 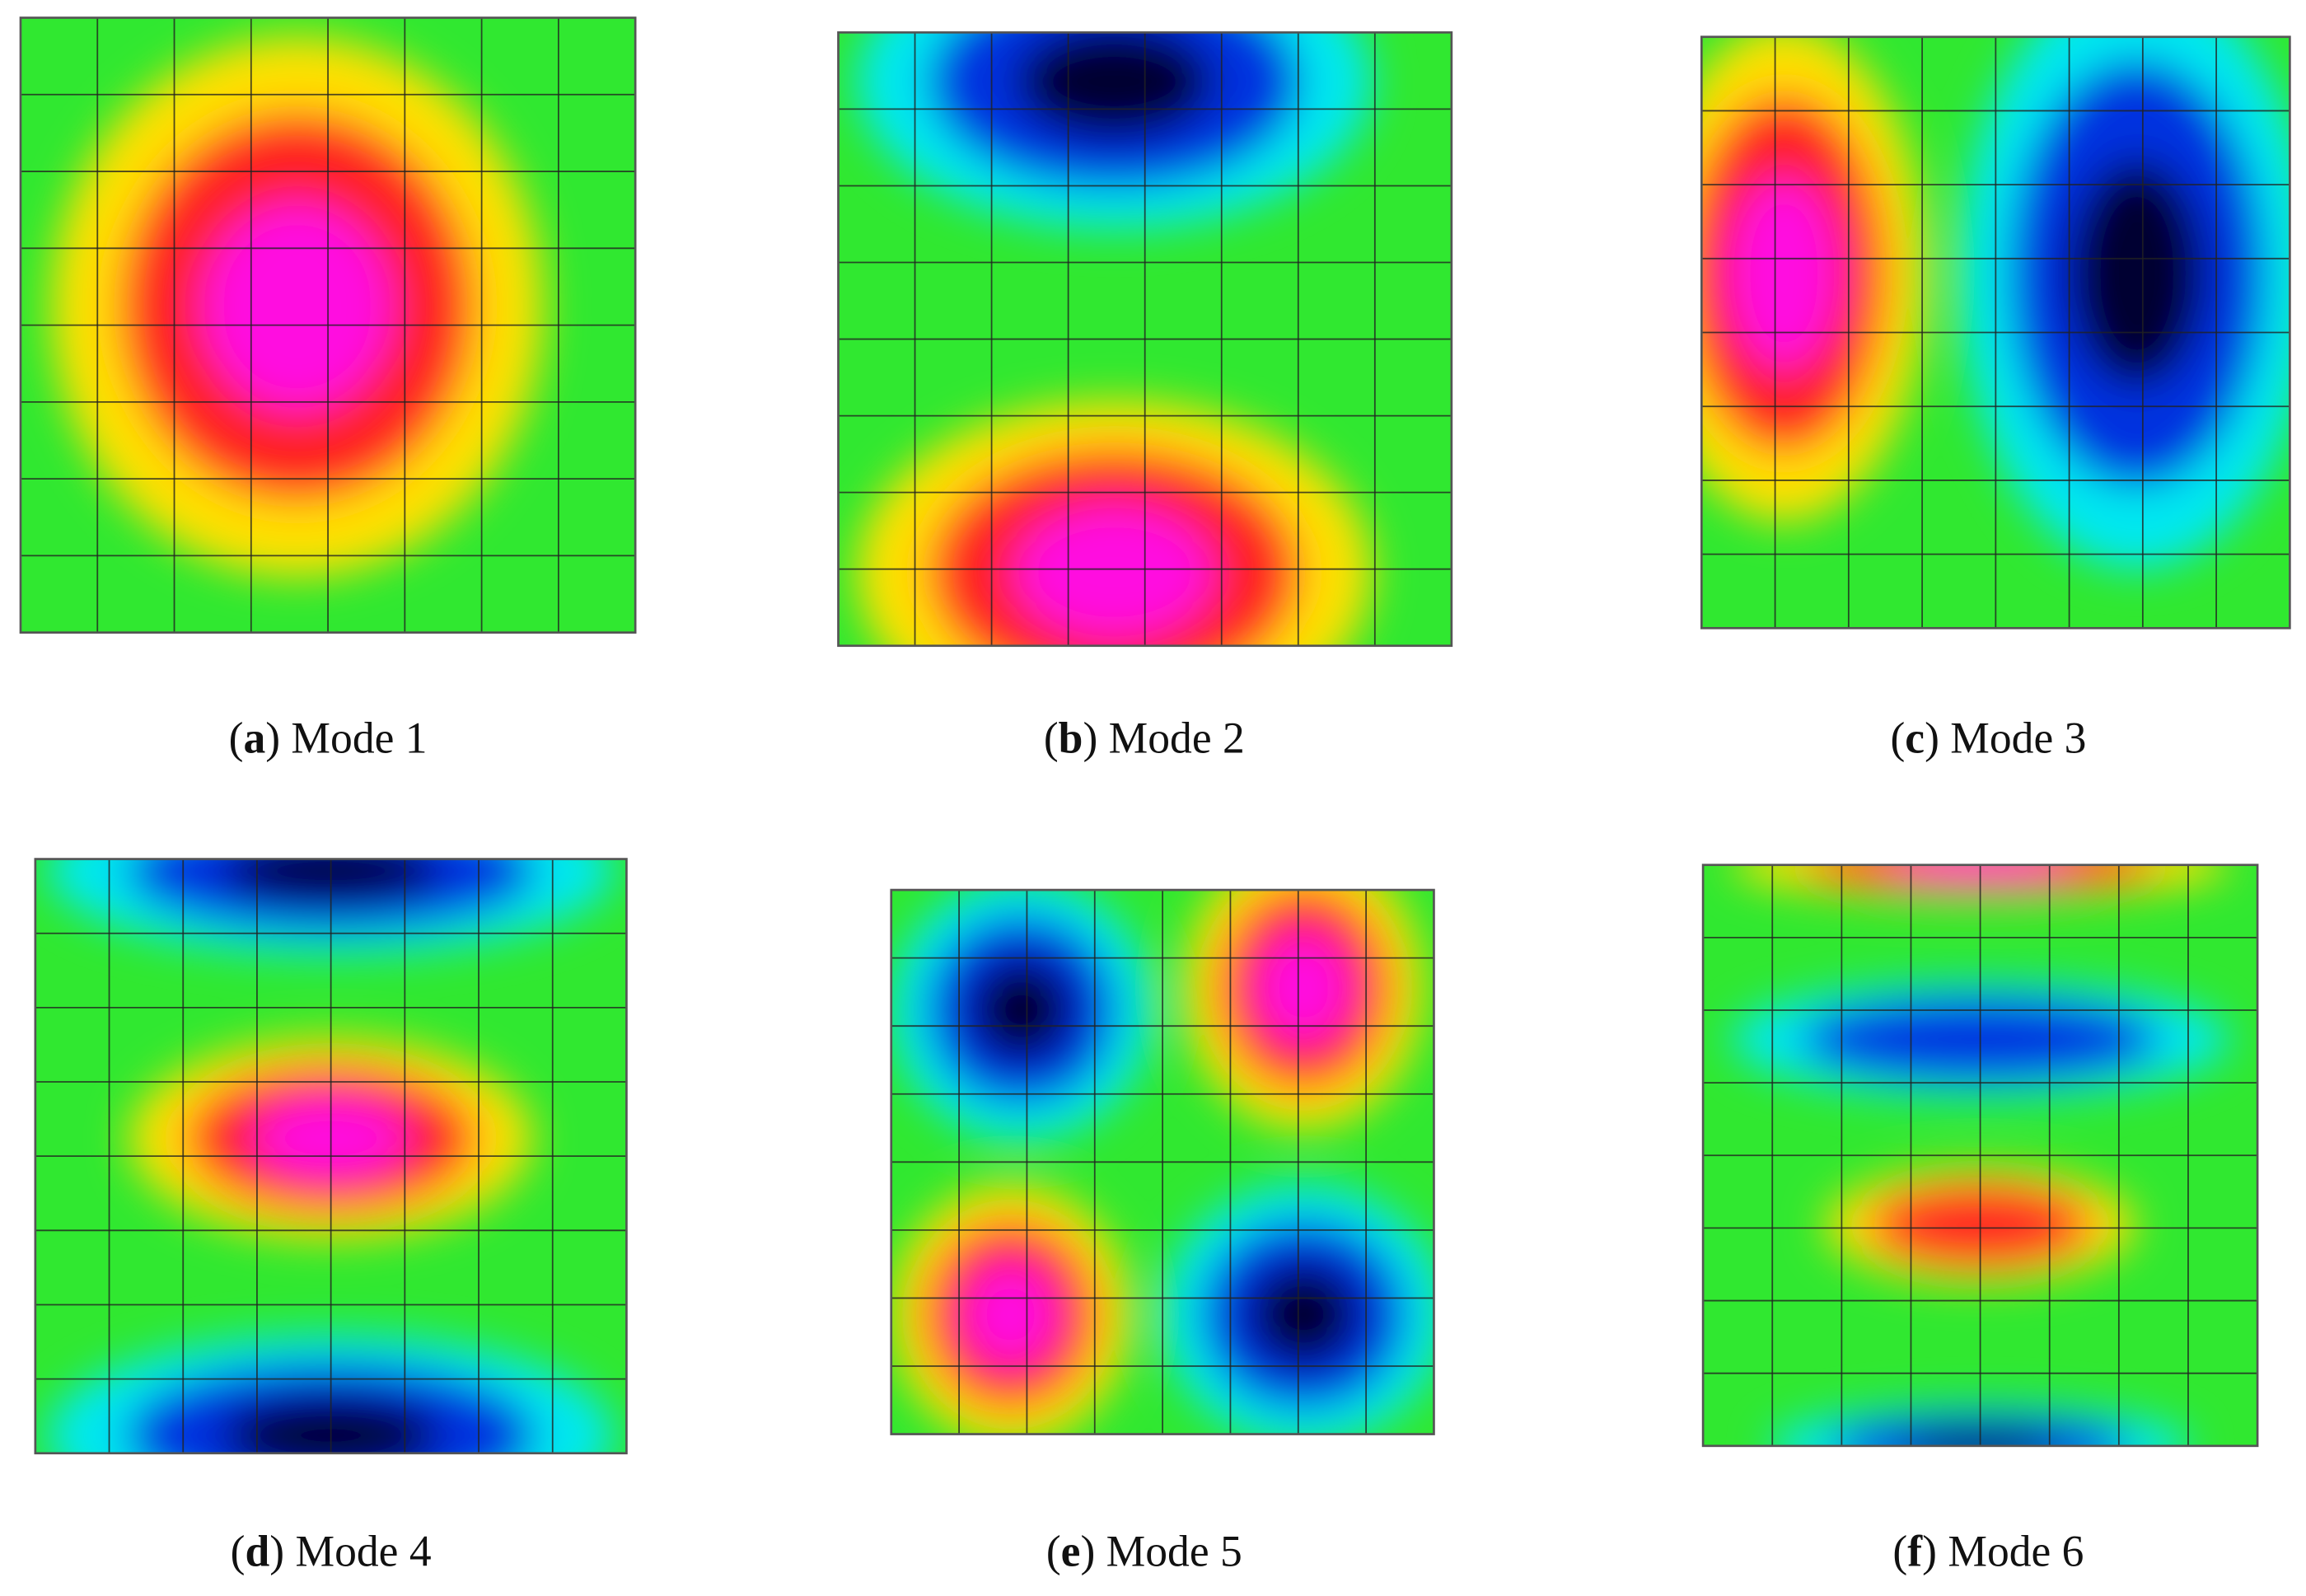 I want to click on caption-letter: a, so click(x=254, y=738).